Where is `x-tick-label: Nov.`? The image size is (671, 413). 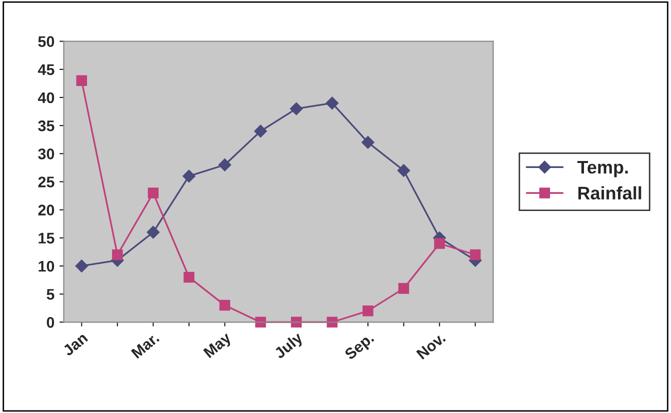
x-tick-label: Nov. is located at coordinates (431, 346).